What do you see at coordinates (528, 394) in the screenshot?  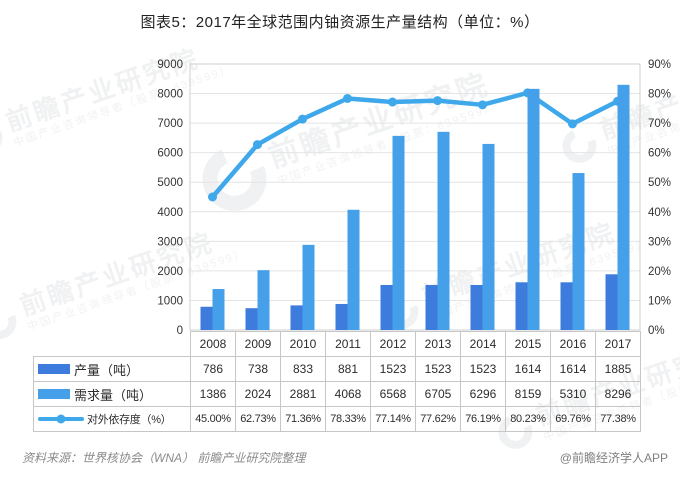 I see `value-cell: 8159` at bounding box center [528, 394].